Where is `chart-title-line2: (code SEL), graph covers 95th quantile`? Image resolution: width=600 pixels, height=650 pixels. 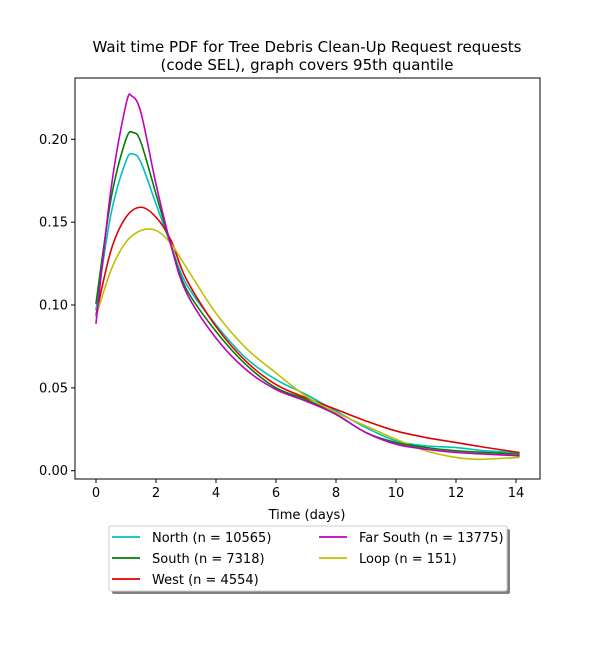 chart-title-line2: (code SEL), graph covers 95th quantile is located at coordinates (307, 65).